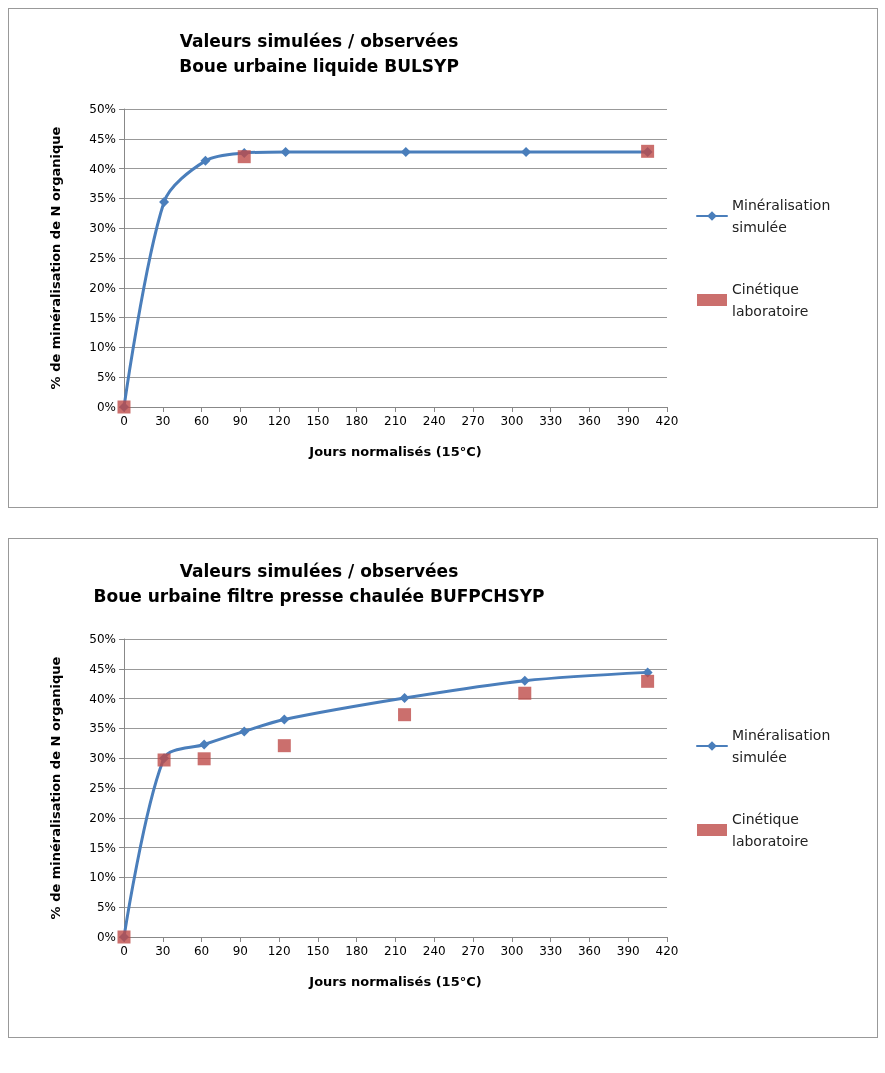 Image resolution: width=885 pixels, height=1073 pixels. What do you see at coordinates (319, 65) in the screenshot?
I see `chart-subtitle: Boue urbaine liquide BULSYP` at bounding box center [319, 65].